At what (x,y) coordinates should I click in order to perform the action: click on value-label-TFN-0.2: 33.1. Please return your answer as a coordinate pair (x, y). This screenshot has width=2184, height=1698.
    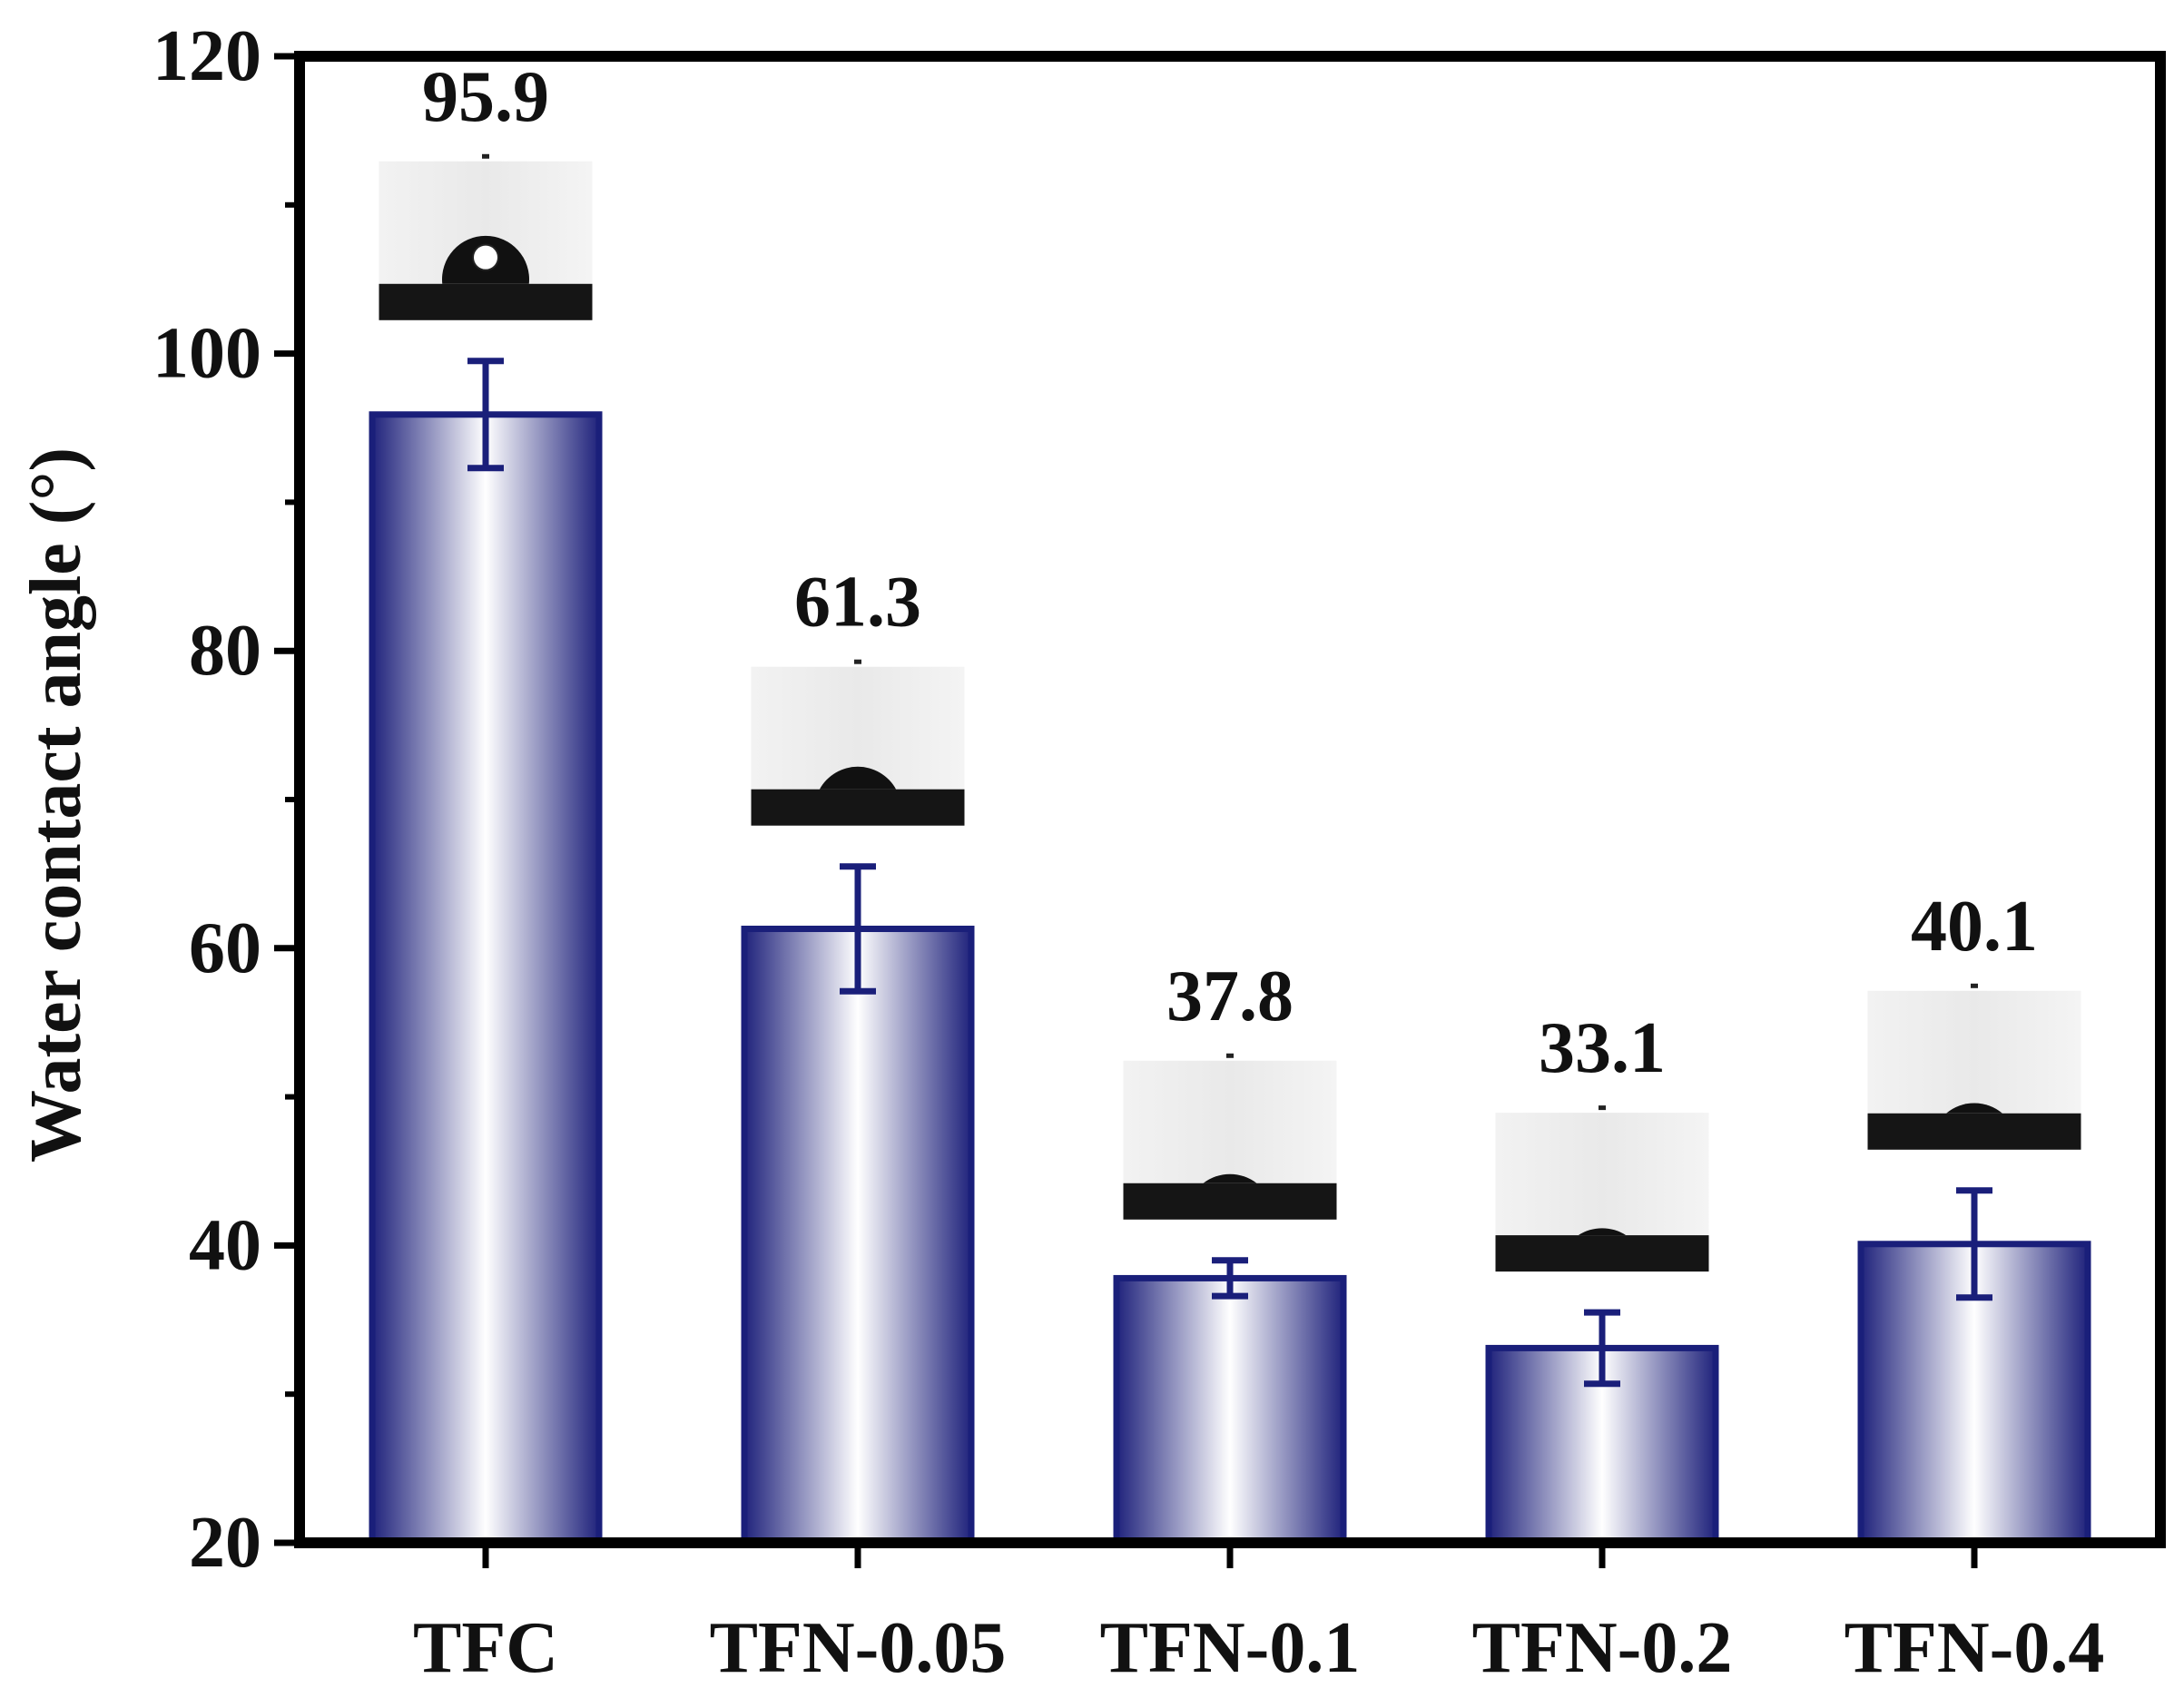
    Looking at the image, I should click on (1603, 1048).